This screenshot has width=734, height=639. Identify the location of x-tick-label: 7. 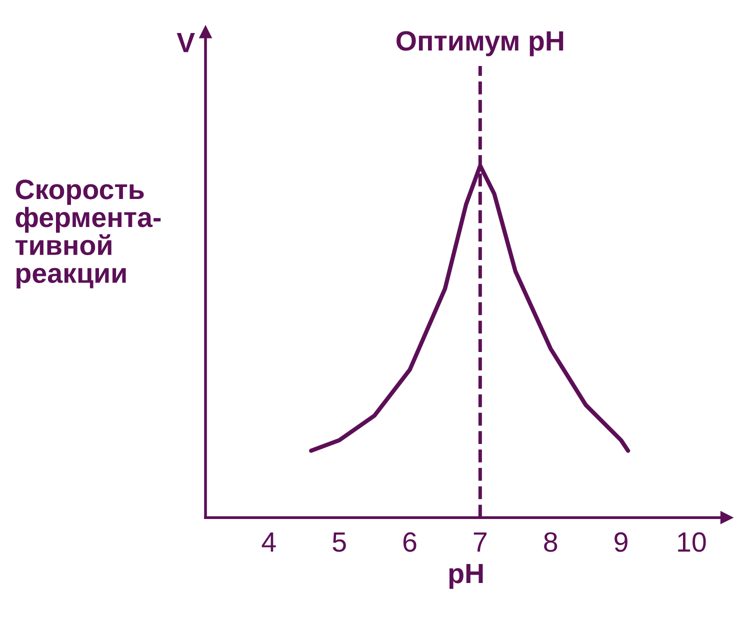
(480, 542).